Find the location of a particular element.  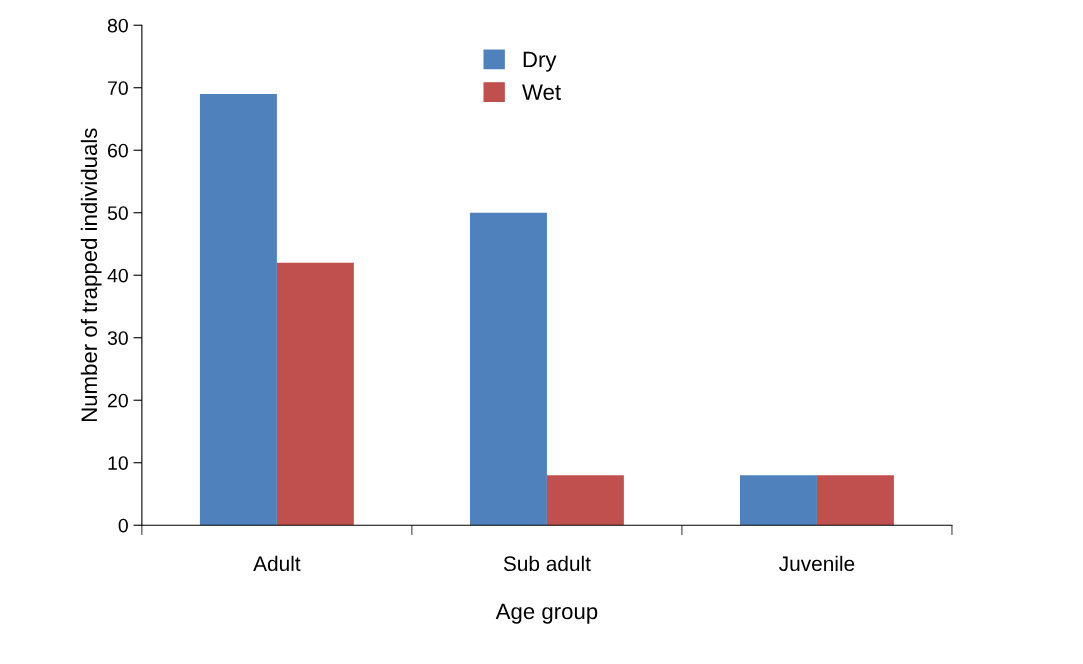

x-axis-title: Age group is located at coordinates (546, 613).